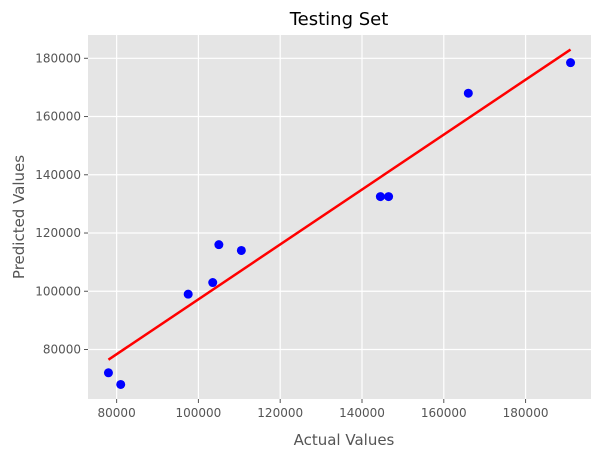 Image resolution: width=602 pixels, height=460 pixels. What do you see at coordinates (58, 291) in the screenshot?
I see `y-tick-label: 100000` at bounding box center [58, 291].